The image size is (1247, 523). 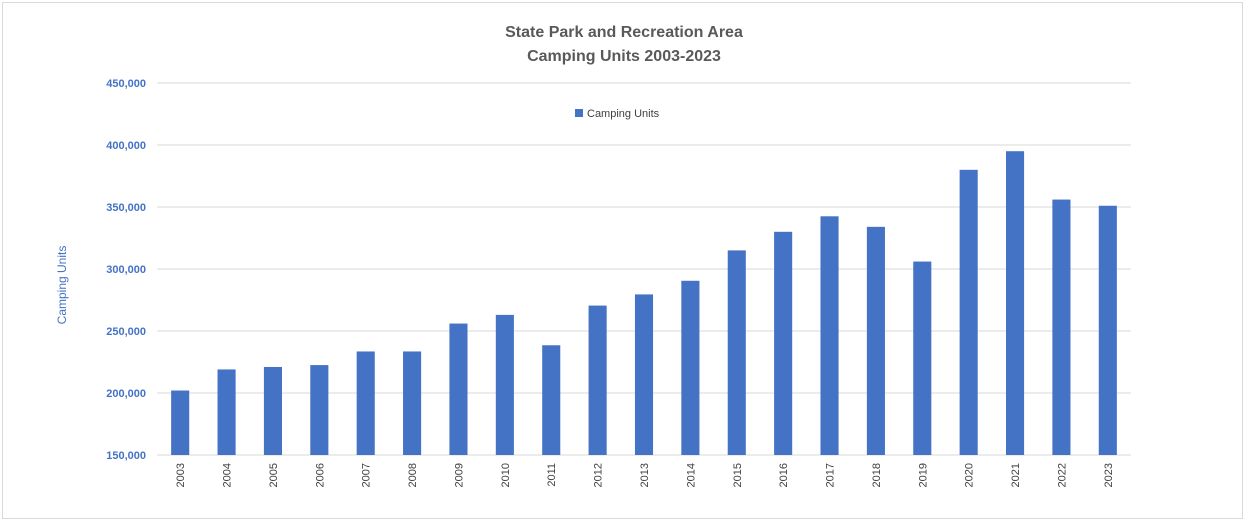 What do you see at coordinates (272, 410) in the screenshot?
I see `bar-2005` at bounding box center [272, 410].